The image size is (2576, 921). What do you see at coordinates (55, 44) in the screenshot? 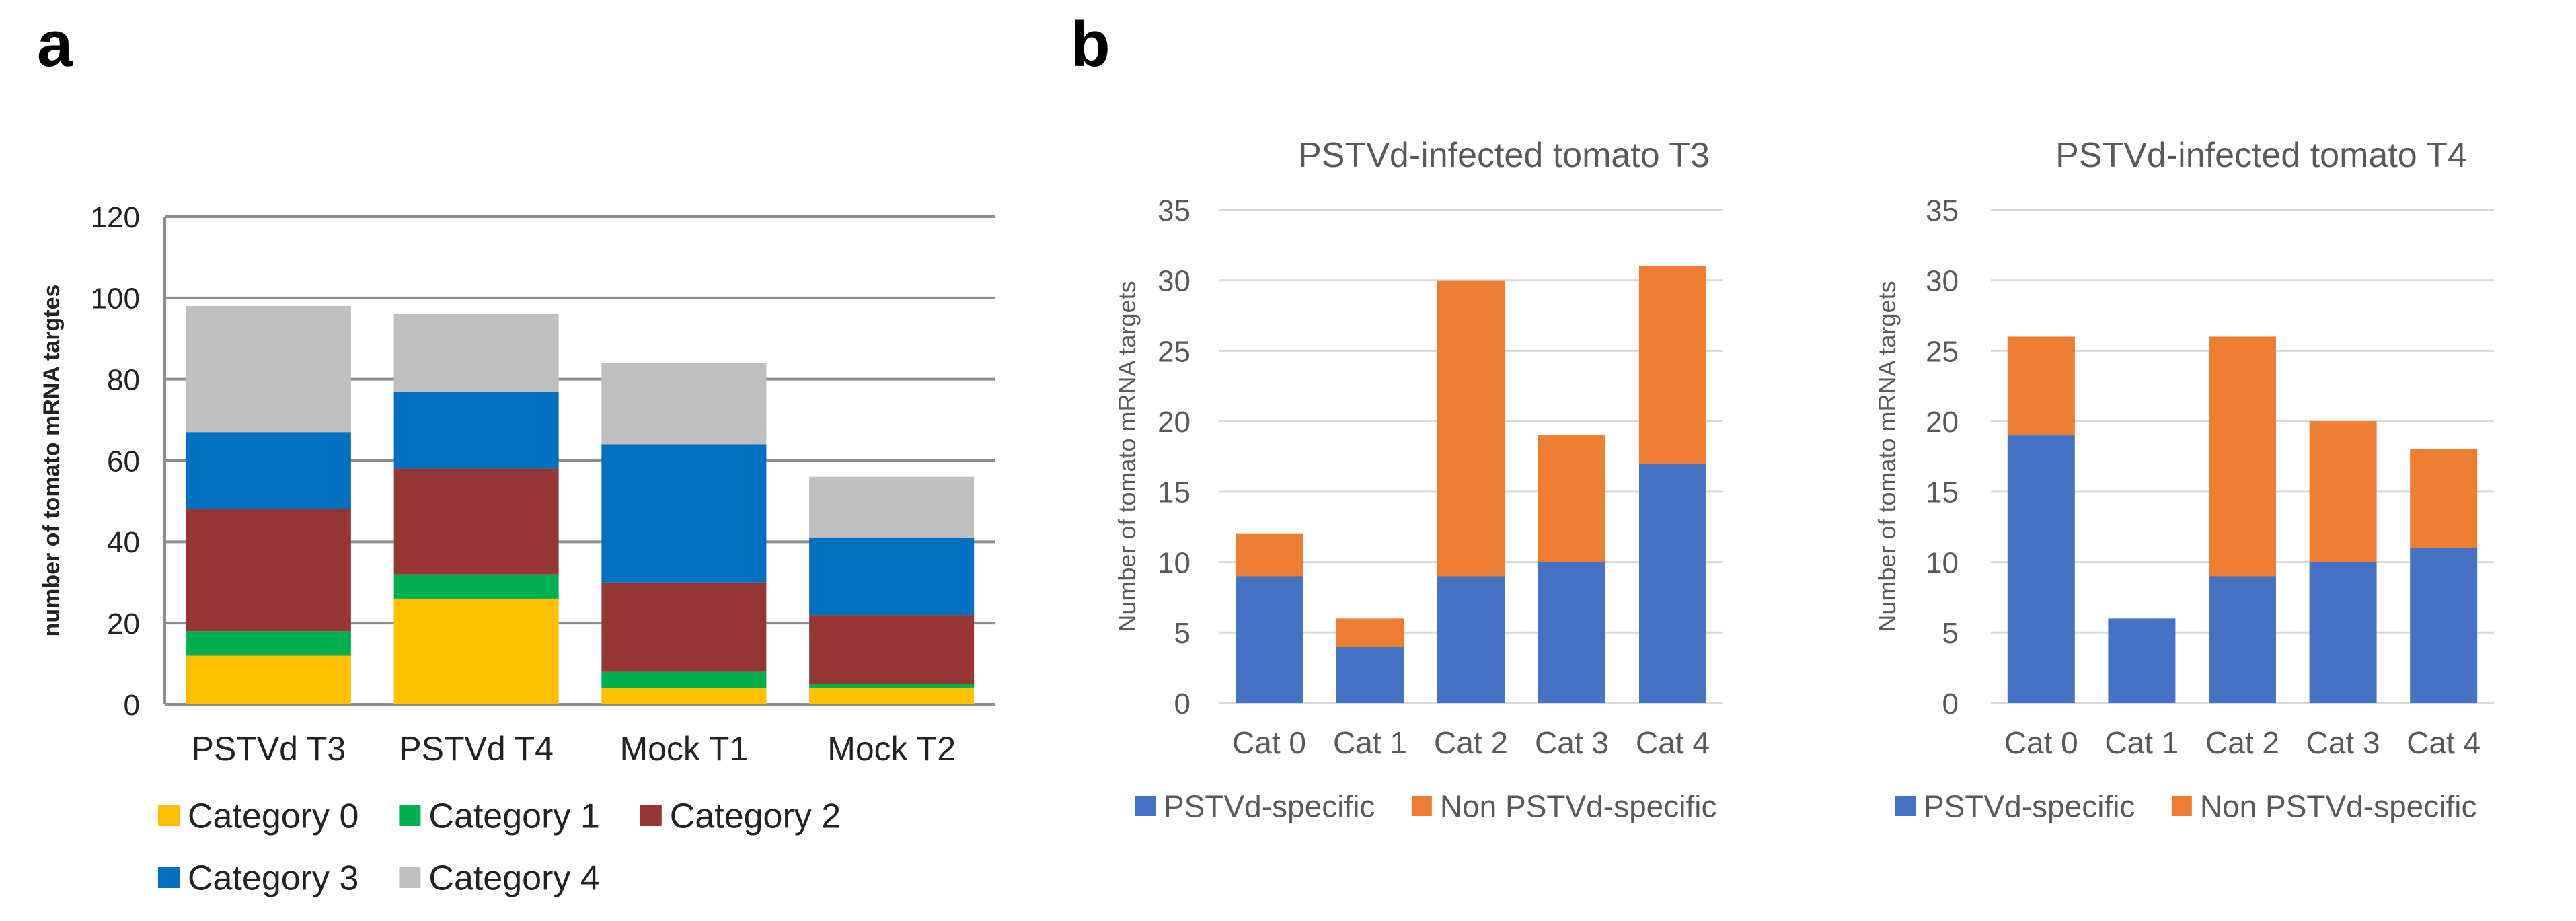
I see `panel-label-a: a` at bounding box center [55, 44].